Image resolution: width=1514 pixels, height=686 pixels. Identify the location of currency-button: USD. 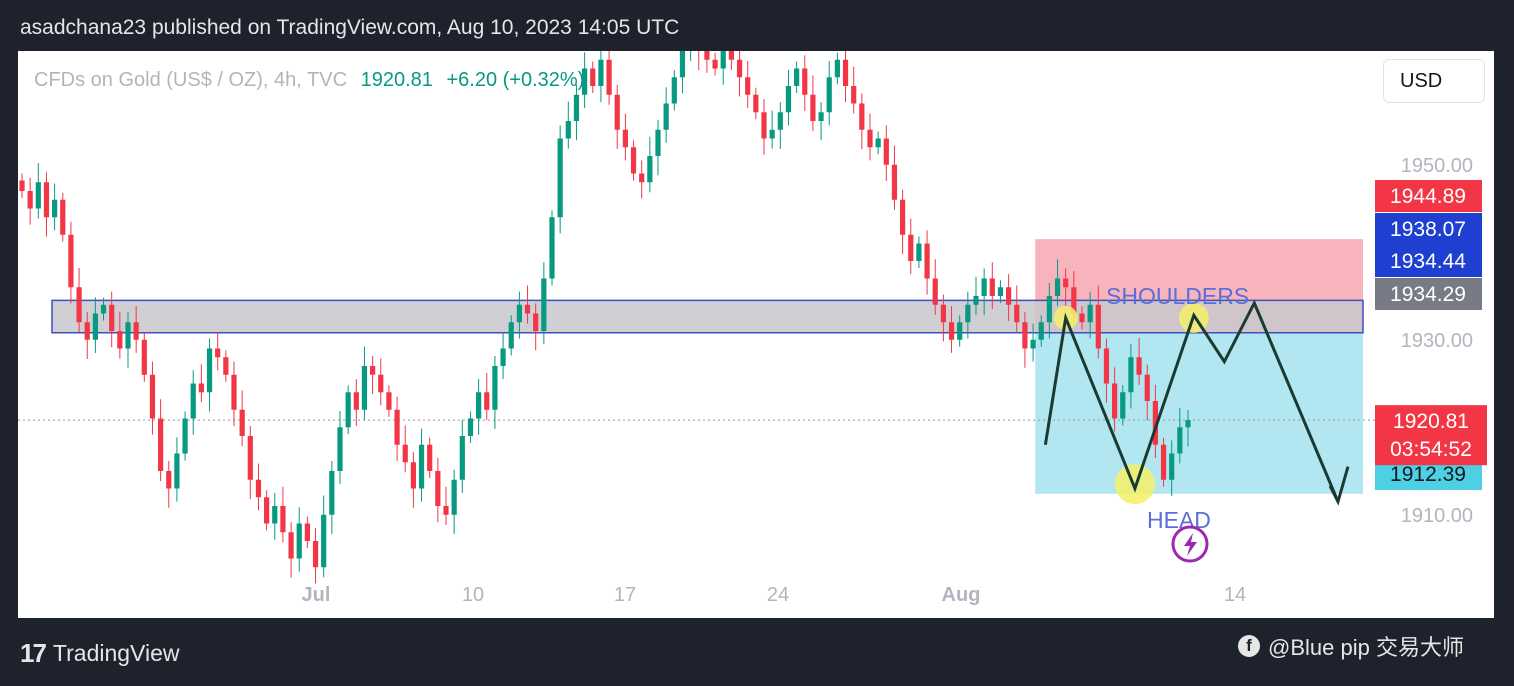
(1434, 81).